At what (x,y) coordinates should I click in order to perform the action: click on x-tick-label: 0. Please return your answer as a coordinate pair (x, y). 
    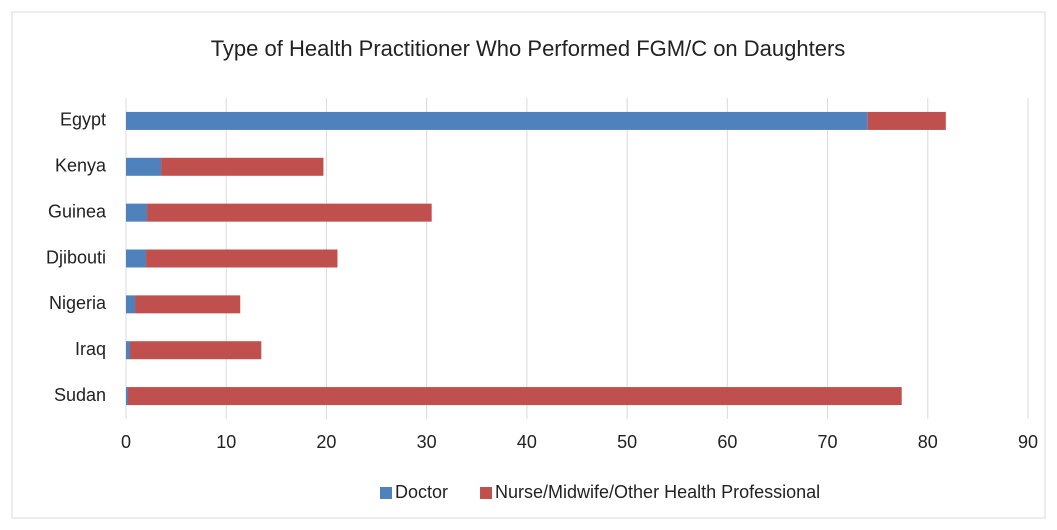
    Looking at the image, I should click on (126, 442).